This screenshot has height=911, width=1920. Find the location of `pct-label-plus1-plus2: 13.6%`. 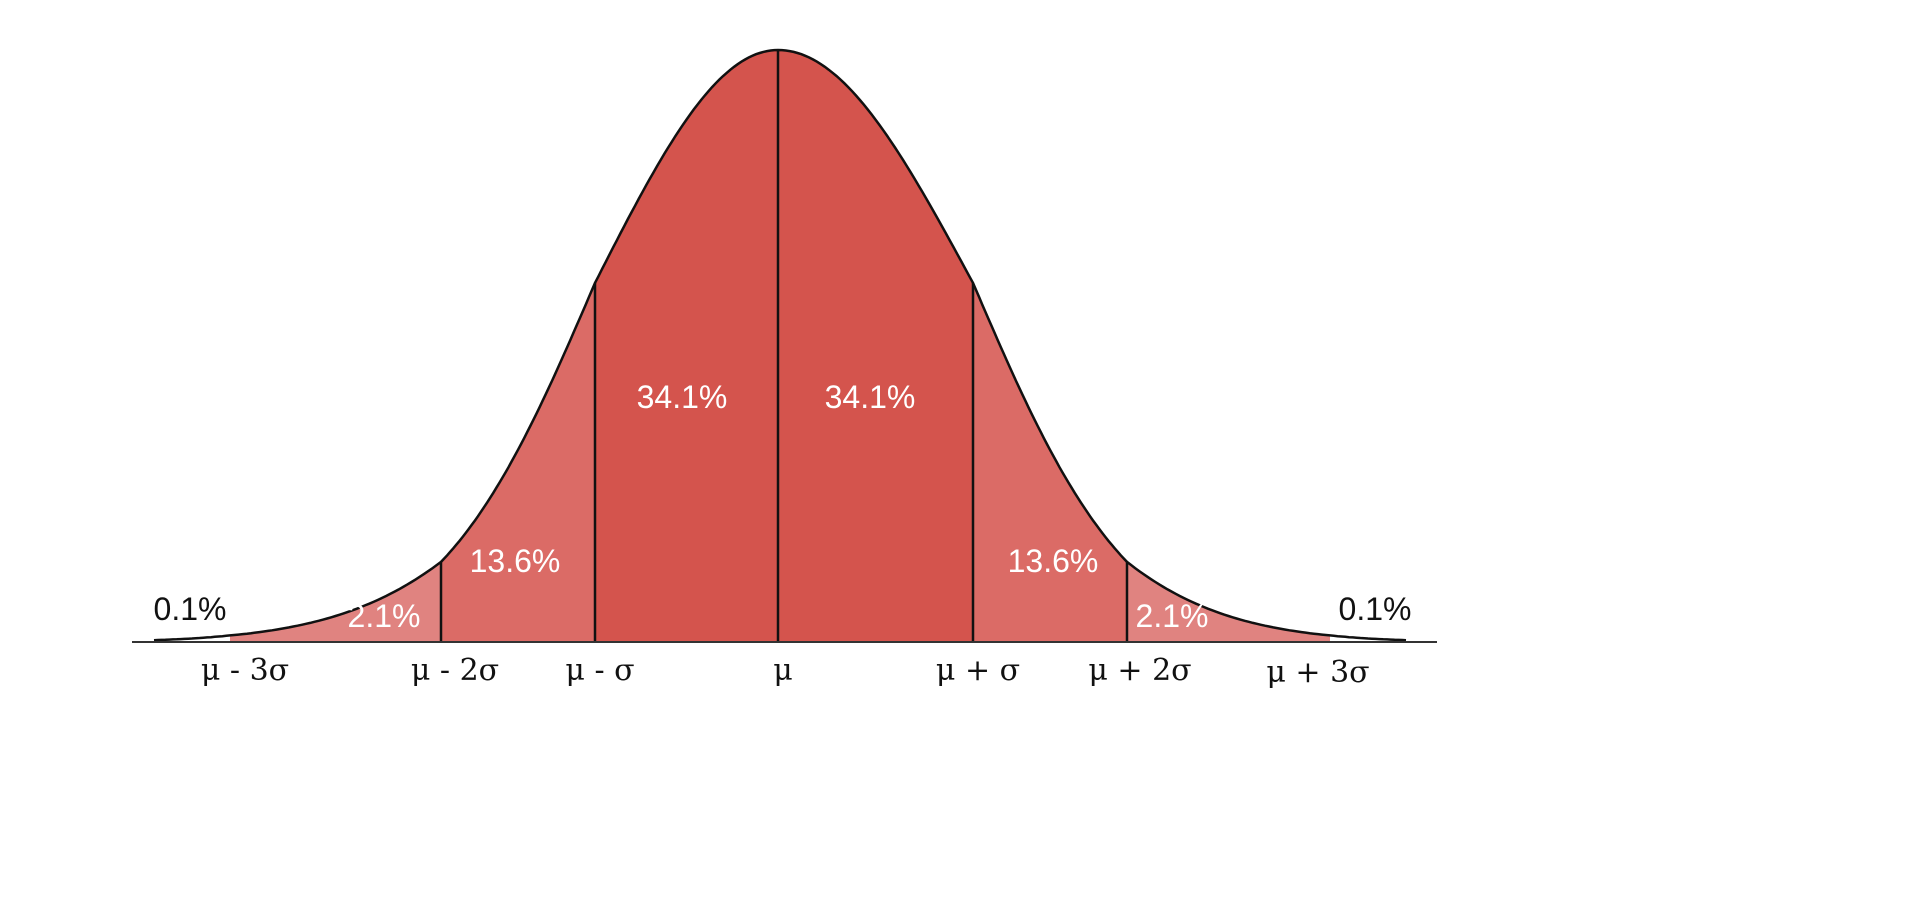

pct-label-plus1-plus2: 13.6% is located at coordinates (1053, 561).